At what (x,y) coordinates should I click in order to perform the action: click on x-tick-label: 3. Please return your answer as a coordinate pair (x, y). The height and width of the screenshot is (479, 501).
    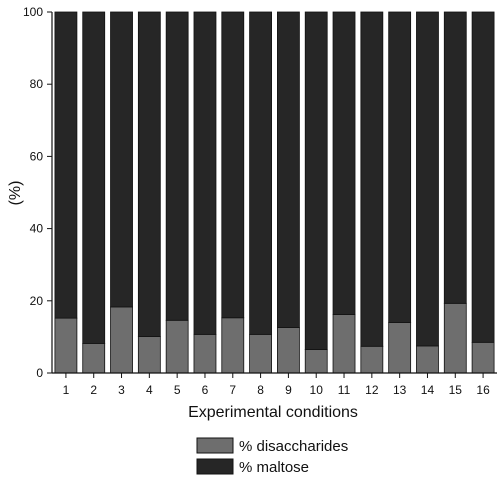
    Looking at the image, I should click on (121, 390).